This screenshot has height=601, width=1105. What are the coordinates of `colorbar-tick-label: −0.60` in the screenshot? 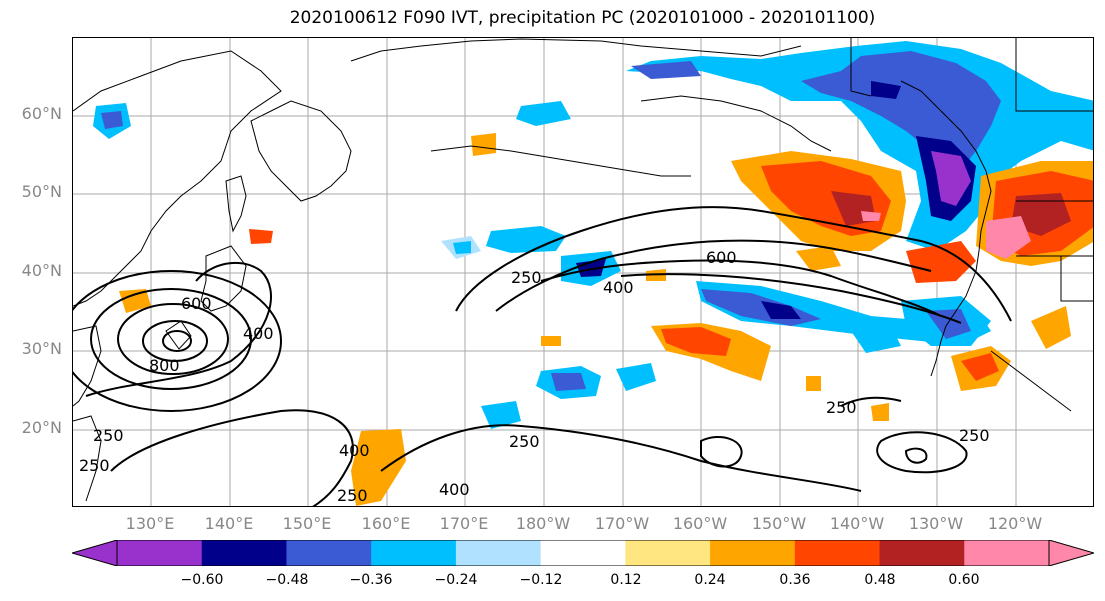 It's located at (202, 580).